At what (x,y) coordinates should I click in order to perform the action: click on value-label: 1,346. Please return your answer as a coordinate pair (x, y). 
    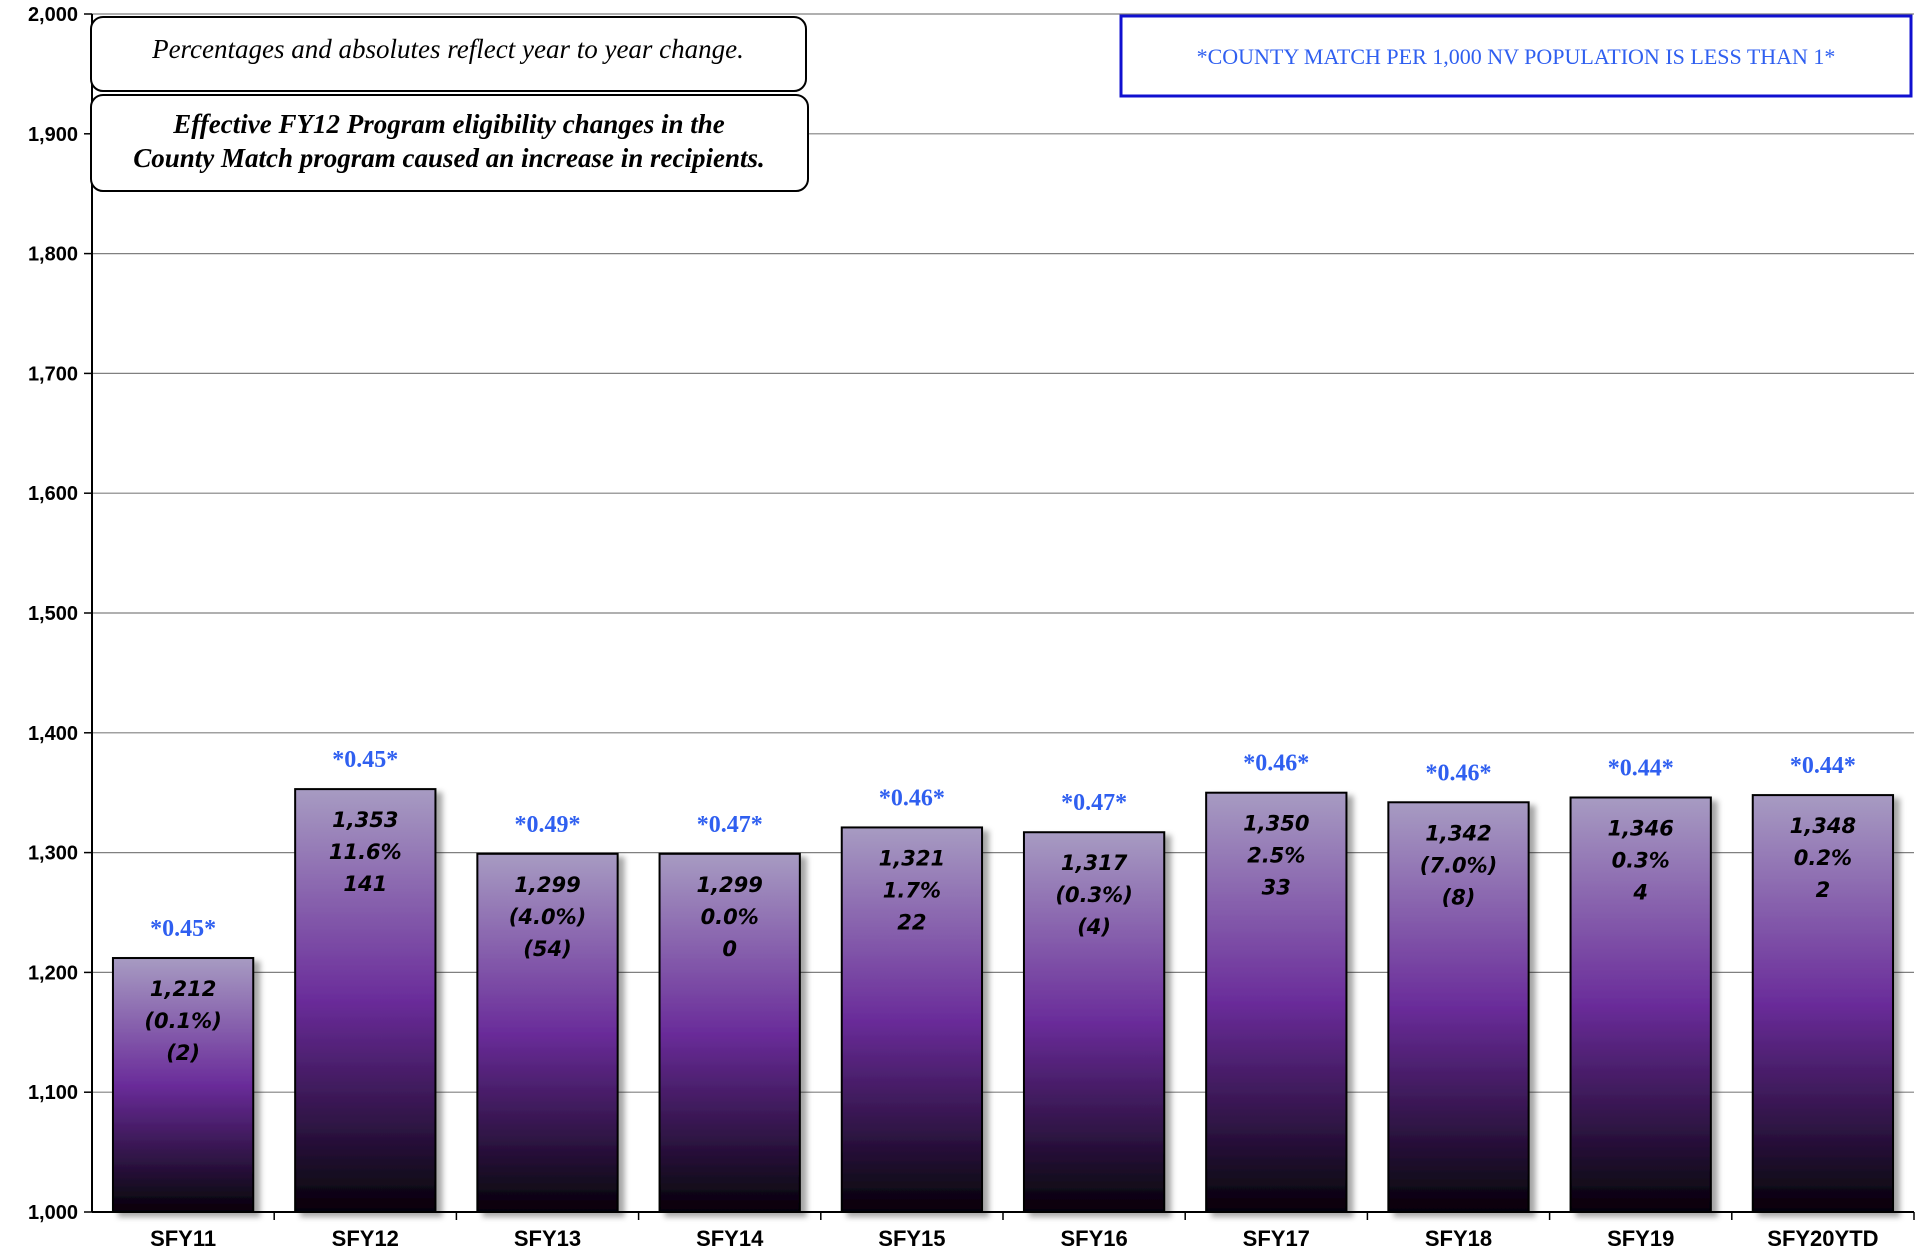
    Looking at the image, I should click on (1640, 828).